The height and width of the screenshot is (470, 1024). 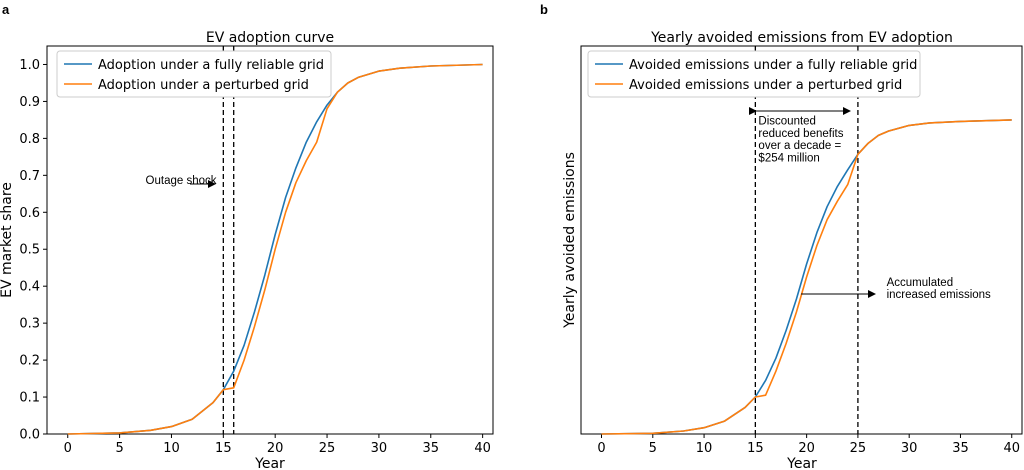 What do you see at coordinates (275, 448) in the screenshot?
I see `panel-a-x-tick-label: 20` at bounding box center [275, 448].